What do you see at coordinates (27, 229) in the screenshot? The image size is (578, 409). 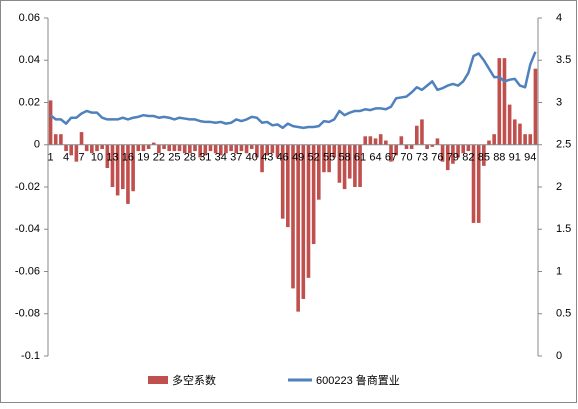 I see `y-tick-label: -0.04` at bounding box center [27, 229].